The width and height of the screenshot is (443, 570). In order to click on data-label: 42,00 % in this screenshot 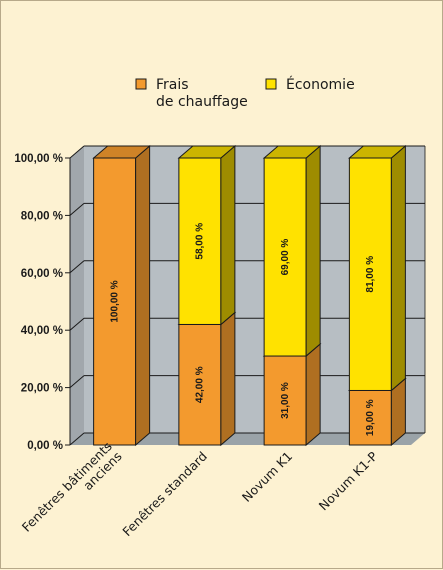, I will do `click(200, 384)`.